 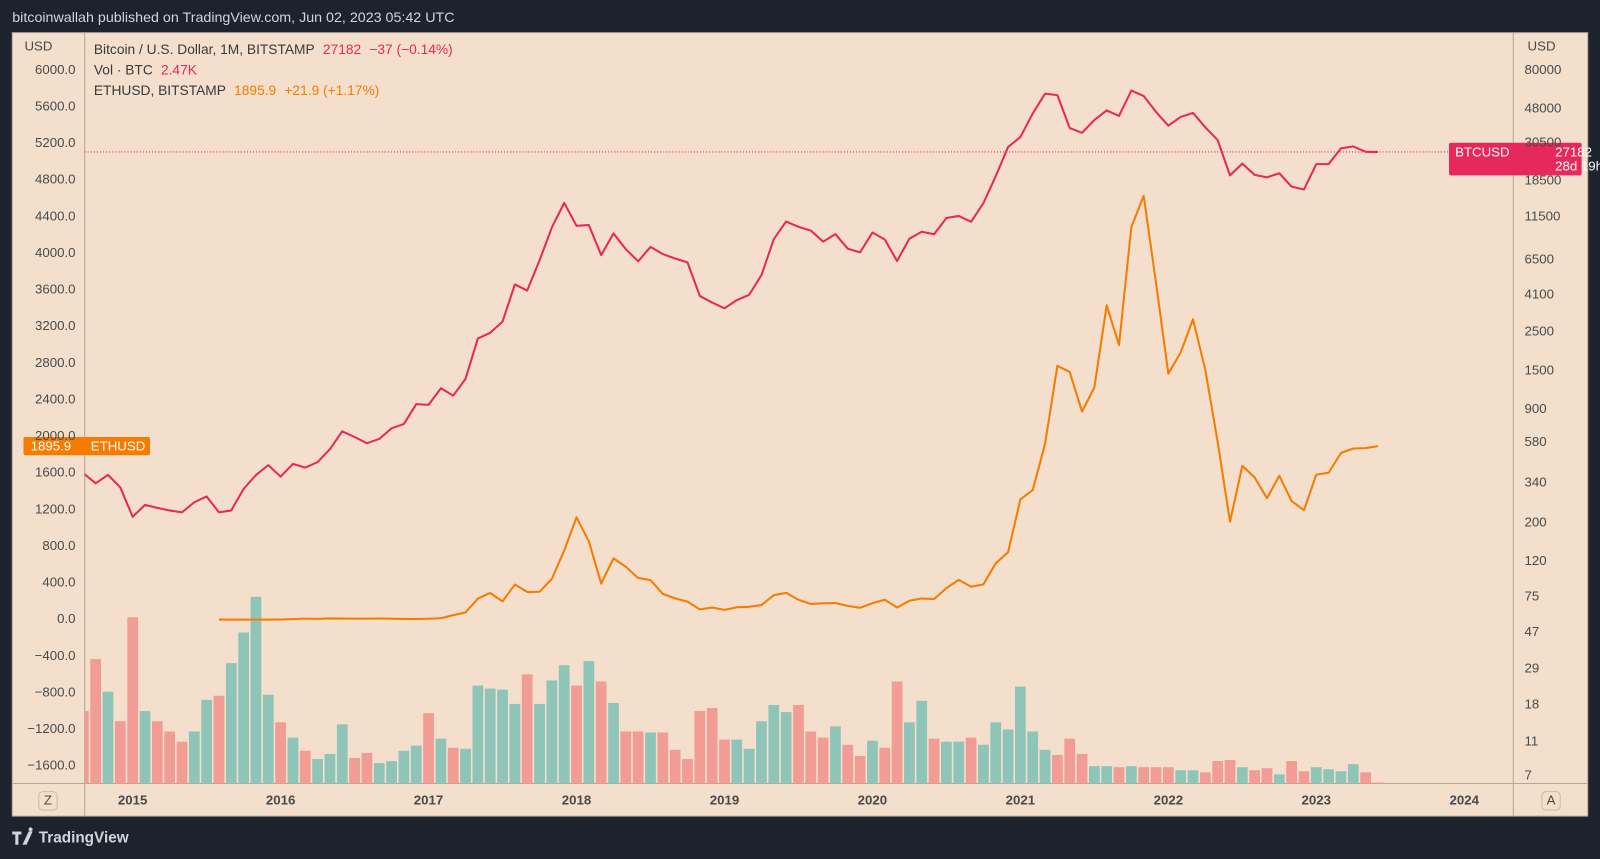 What do you see at coordinates (55, 508) in the screenshot?
I see `y-tick-label: 1200.0` at bounding box center [55, 508].